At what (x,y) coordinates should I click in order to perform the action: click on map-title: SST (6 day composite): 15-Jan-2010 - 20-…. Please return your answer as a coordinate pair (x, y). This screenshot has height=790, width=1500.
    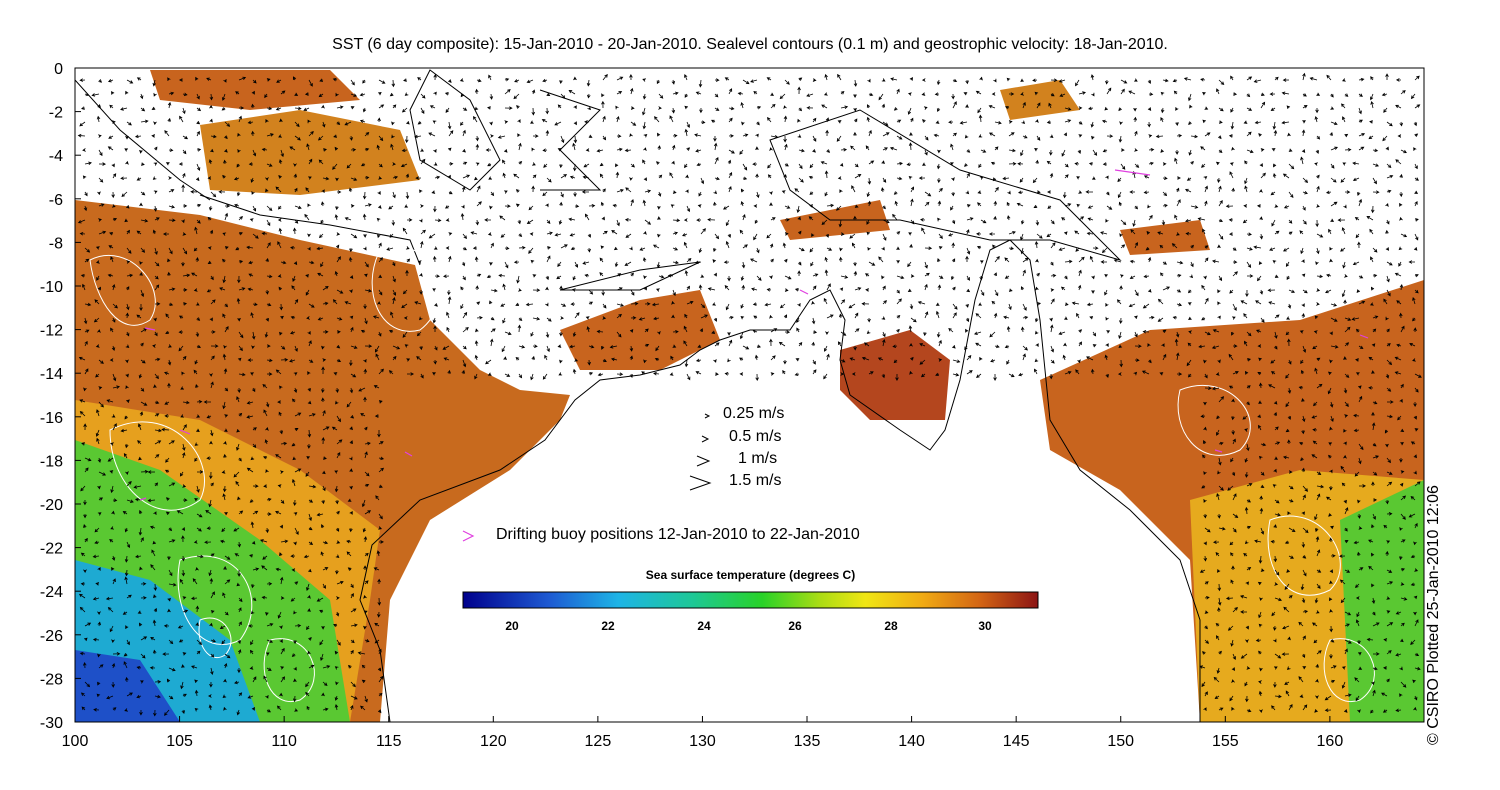
    Looking at the image, I should click on (750, 44).